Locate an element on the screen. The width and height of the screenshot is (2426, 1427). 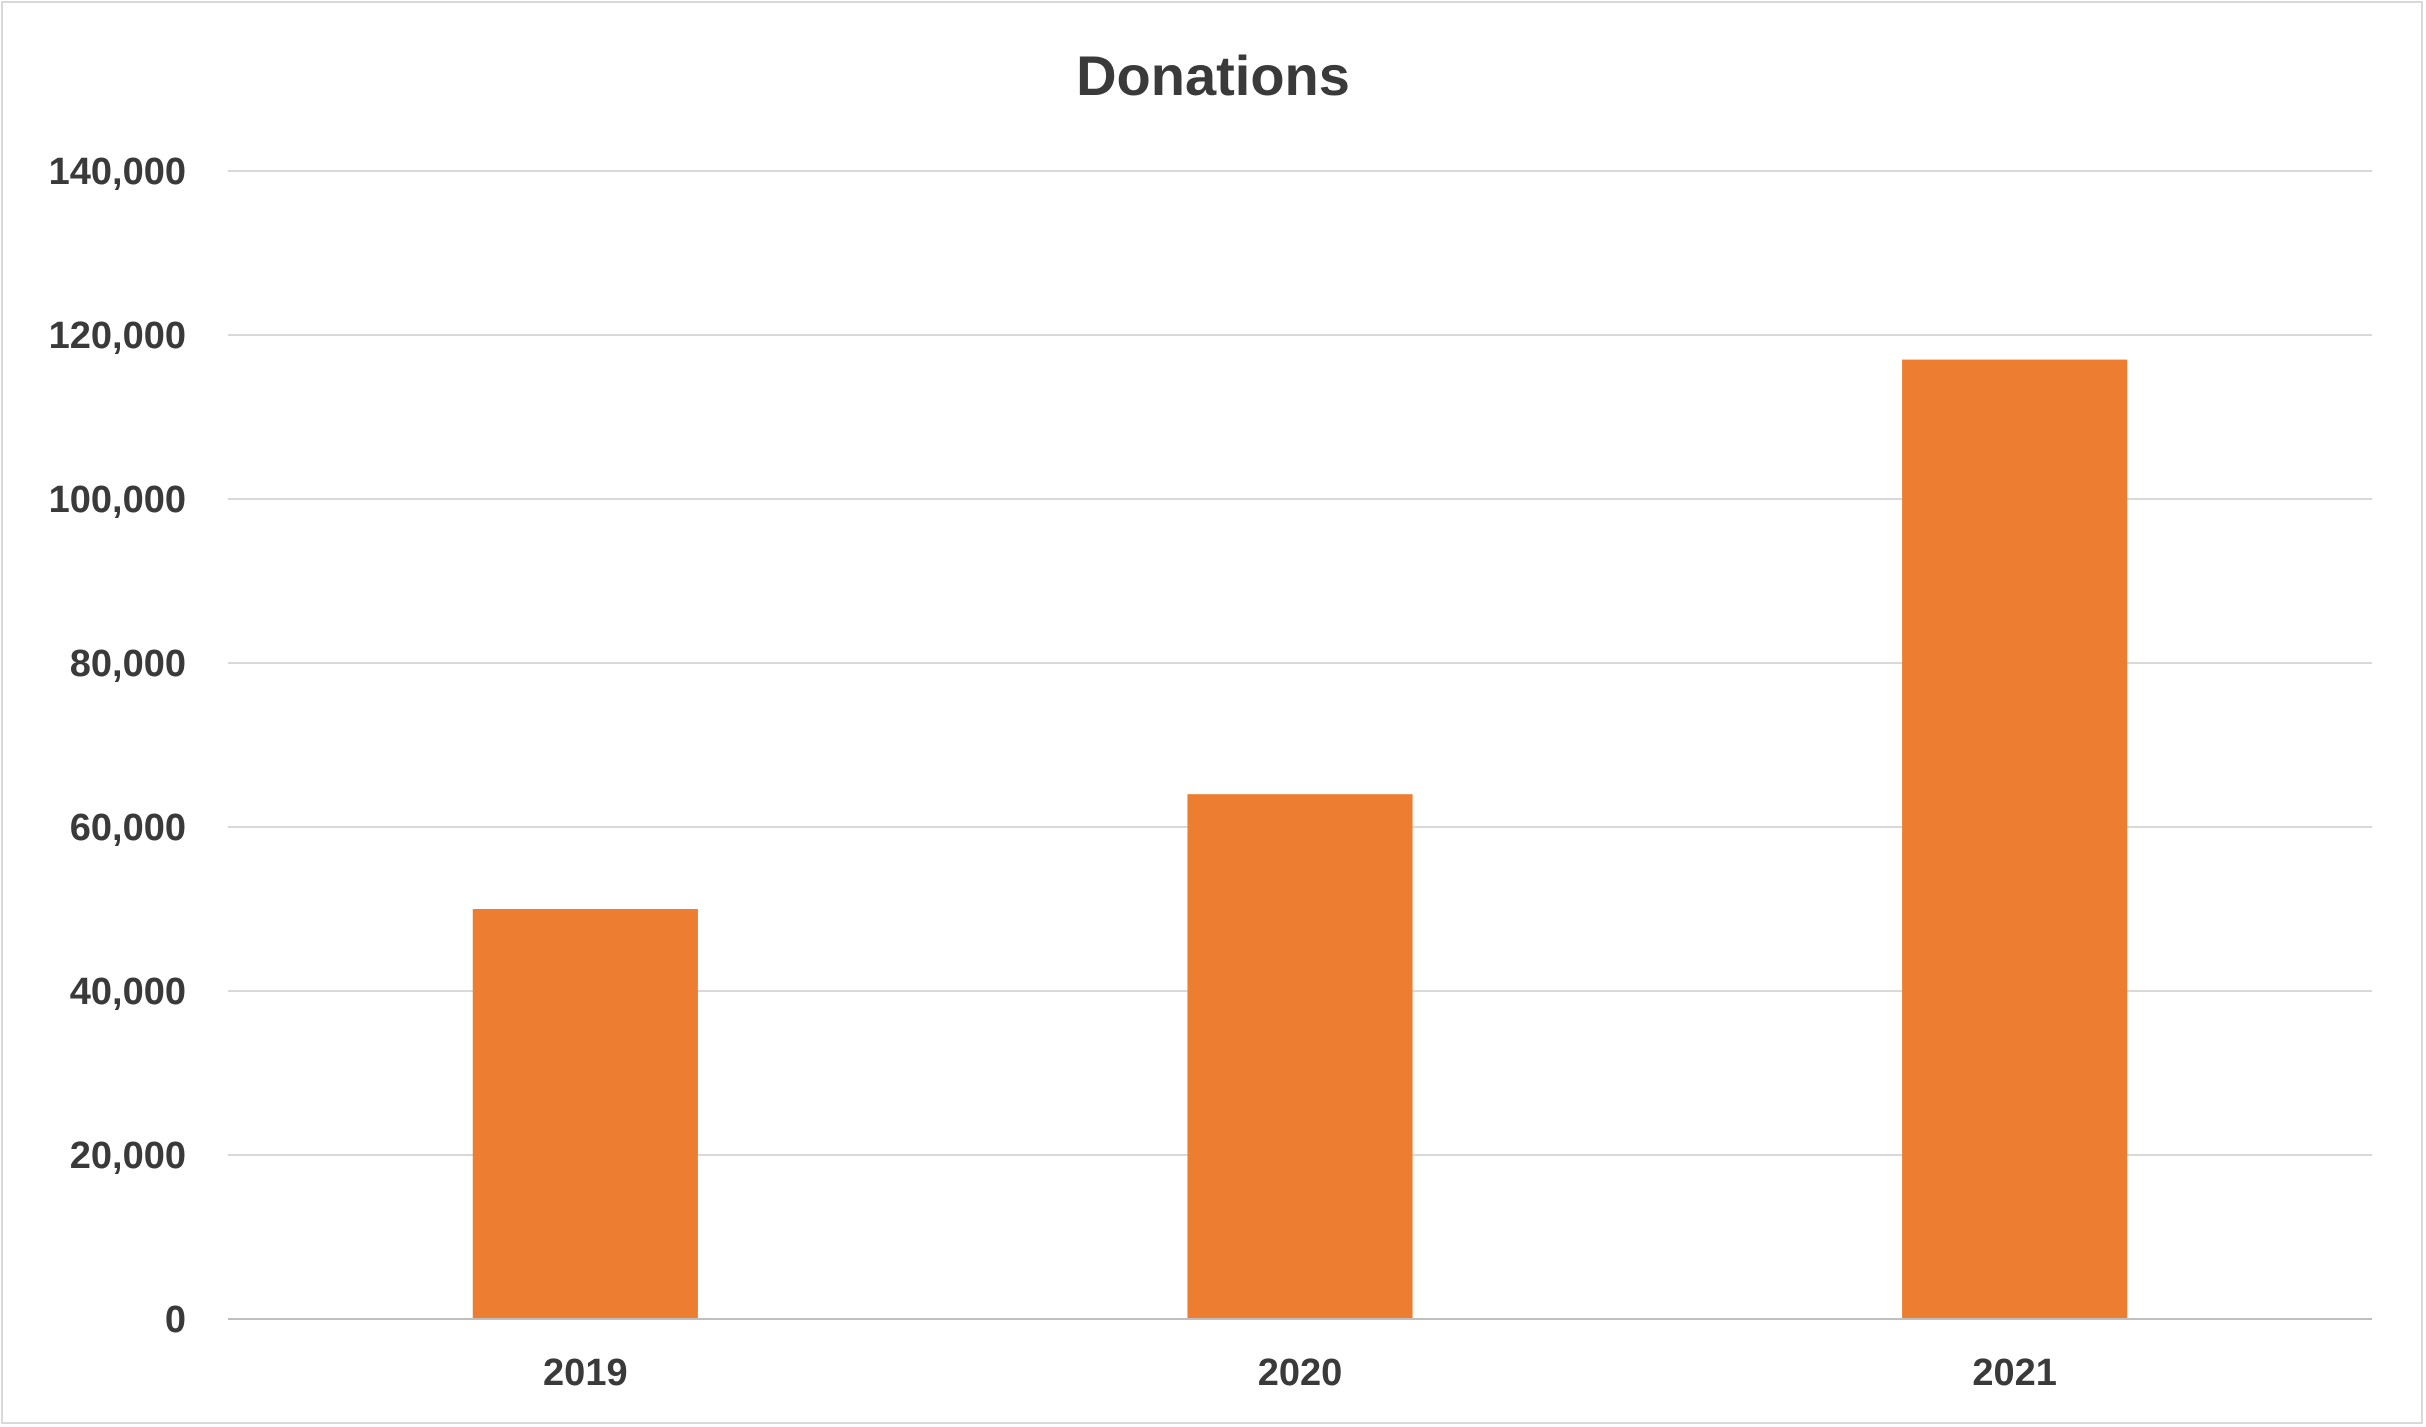
chart-title: Donations is located at coordinates (1213, 75).